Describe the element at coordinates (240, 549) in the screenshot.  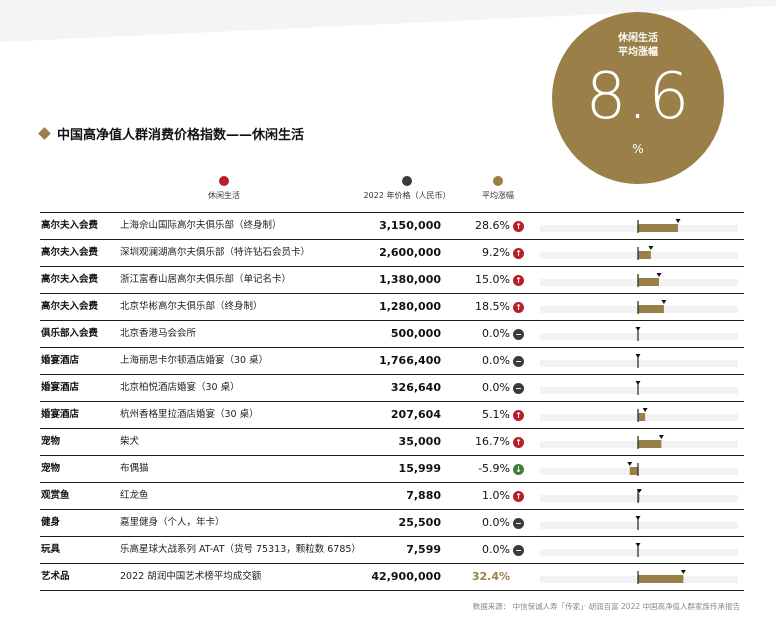
I see `row-item: 乐高星球大战系列 AT-AT（货号 75313，颗粒数 6785）` at that location.